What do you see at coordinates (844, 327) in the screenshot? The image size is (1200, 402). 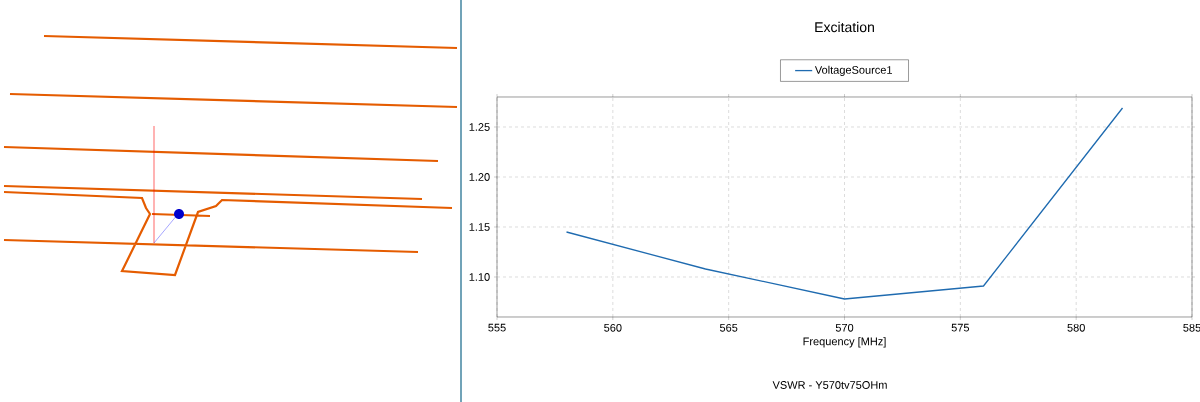 I see `x-tick-label: 570` at bounding box center [844, 327].